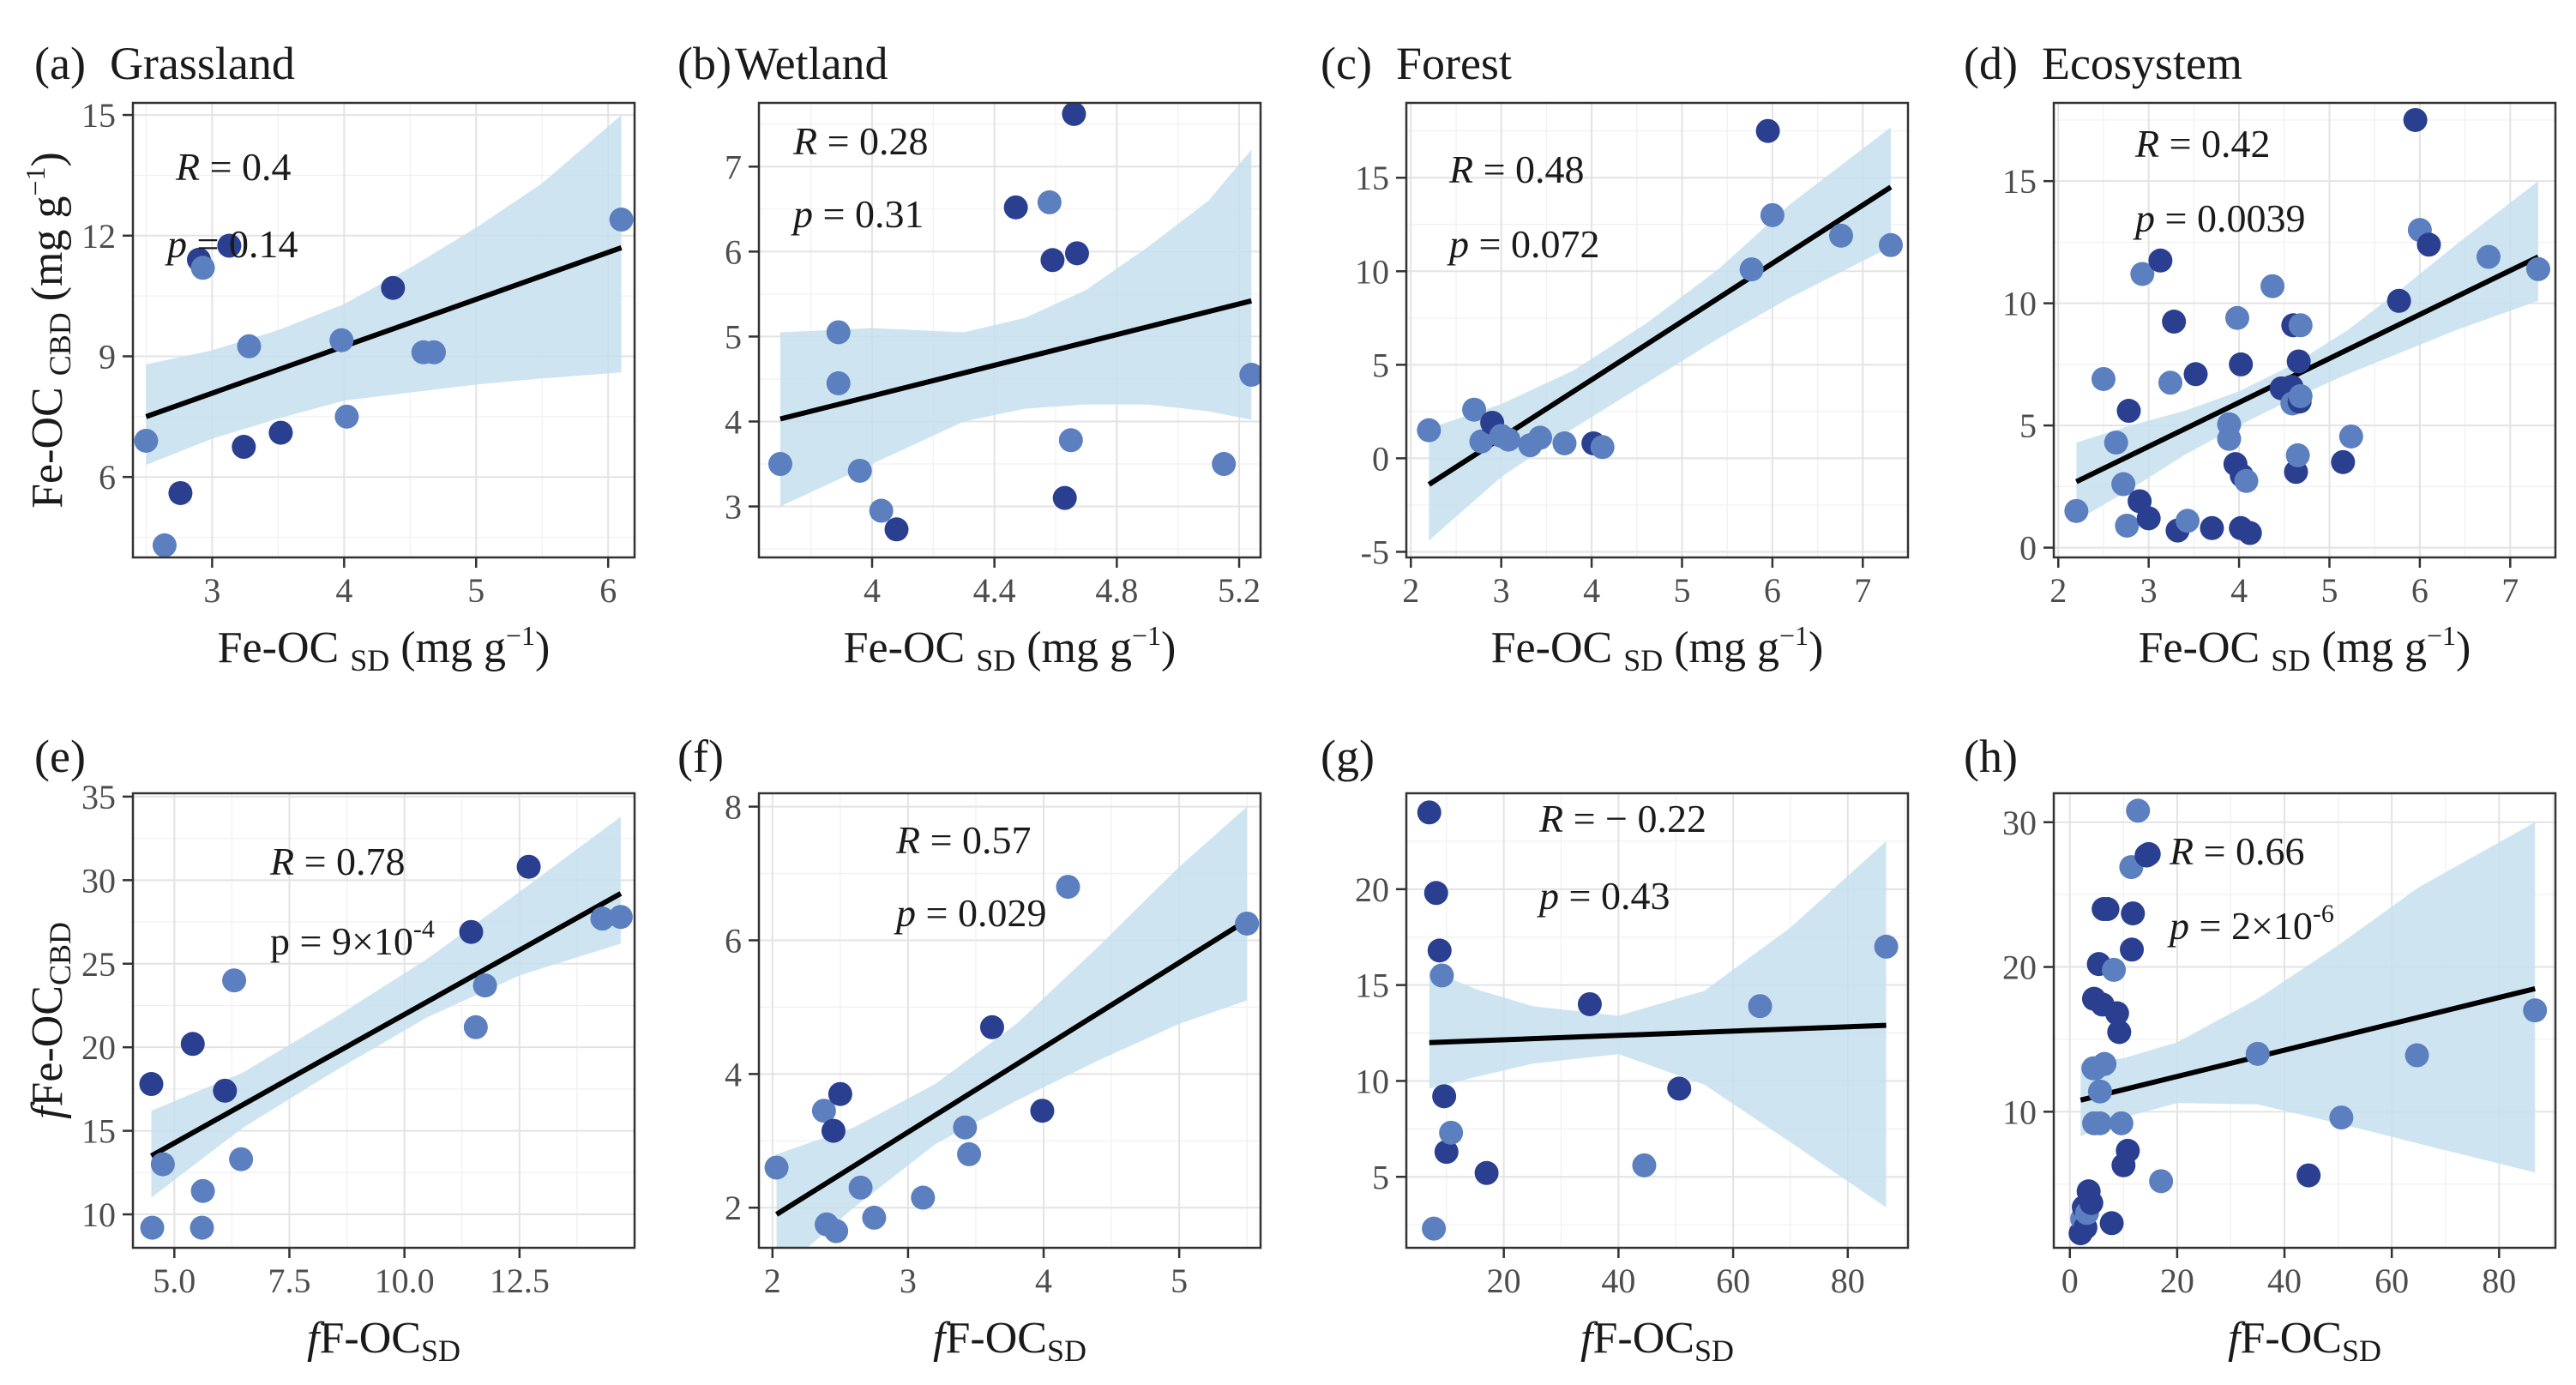 This screenshot has height=1385, width=2576. Describe the element at coordinates (733, 167) in the screenshot. I see `y-tick-label: 7` at that location.